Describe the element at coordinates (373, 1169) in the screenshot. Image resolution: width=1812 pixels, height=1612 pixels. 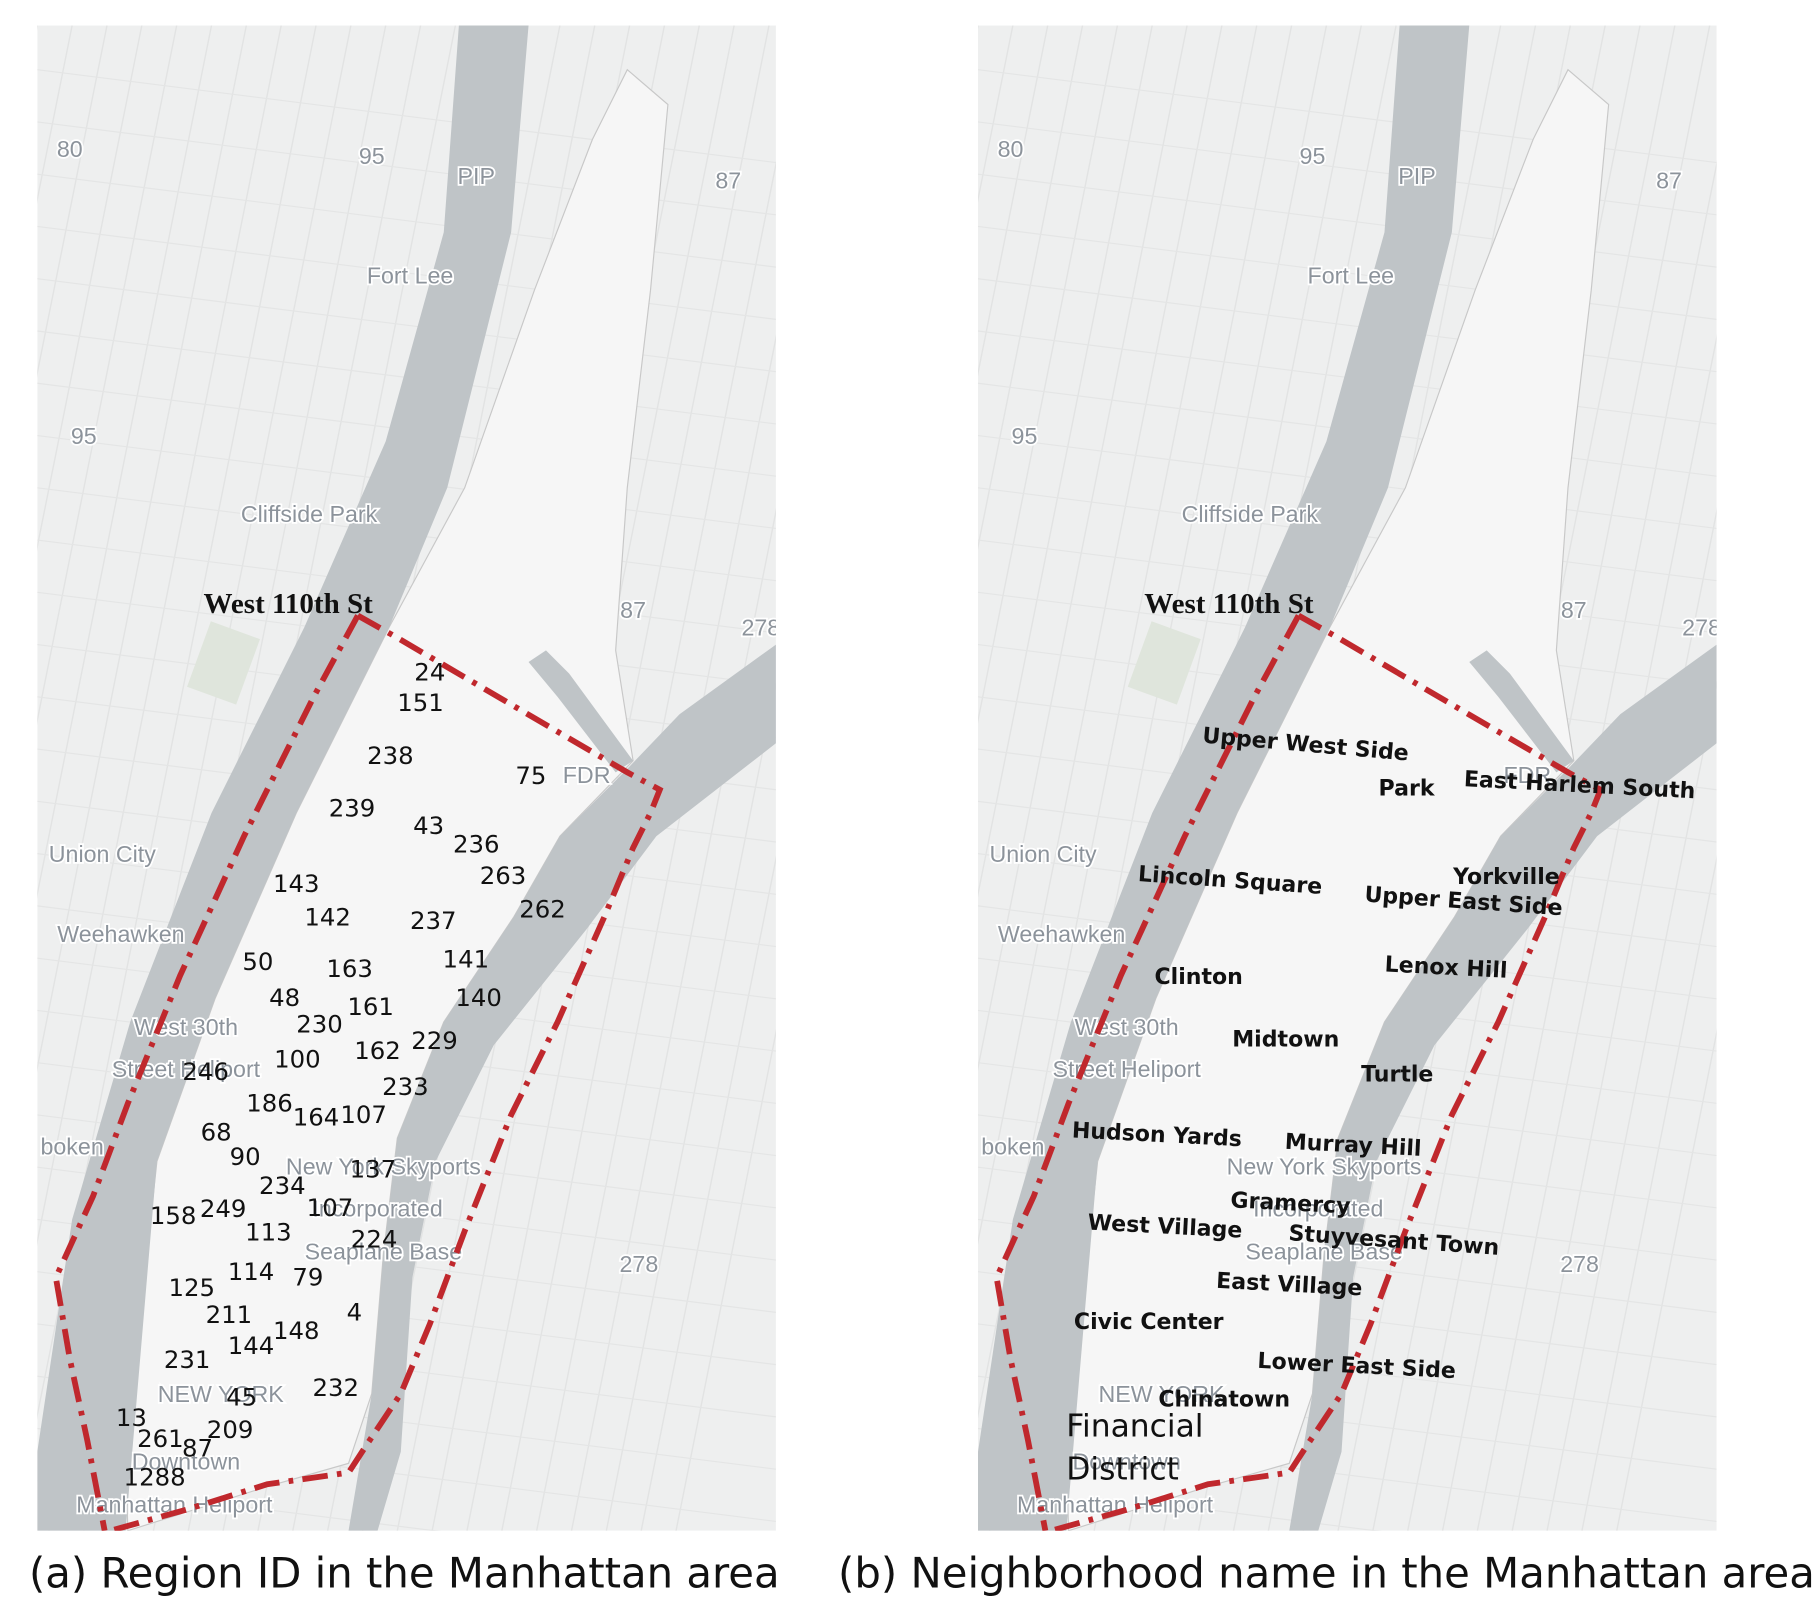
I see `region-id: 137` at that location.